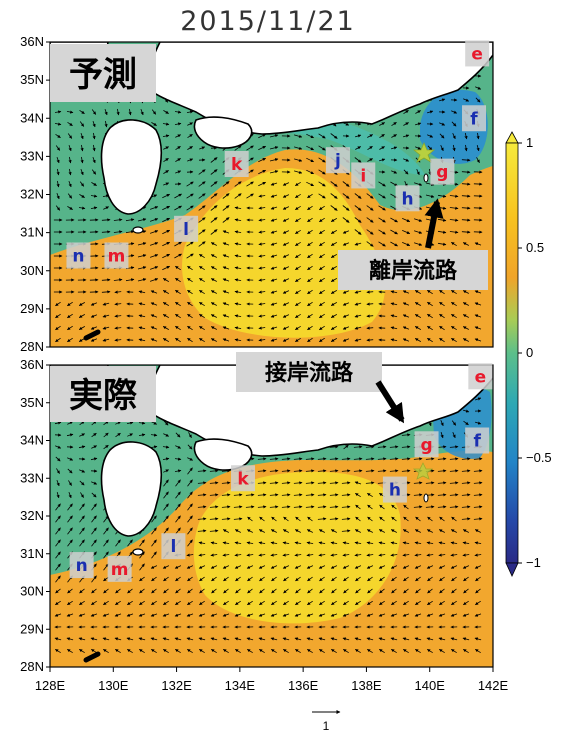 The width and height of the screenshot is (570, 740). What do you see at coordinates (477, 53) in the screenshot?
I see `point-label-box-e` at bounding box center [477, 53].